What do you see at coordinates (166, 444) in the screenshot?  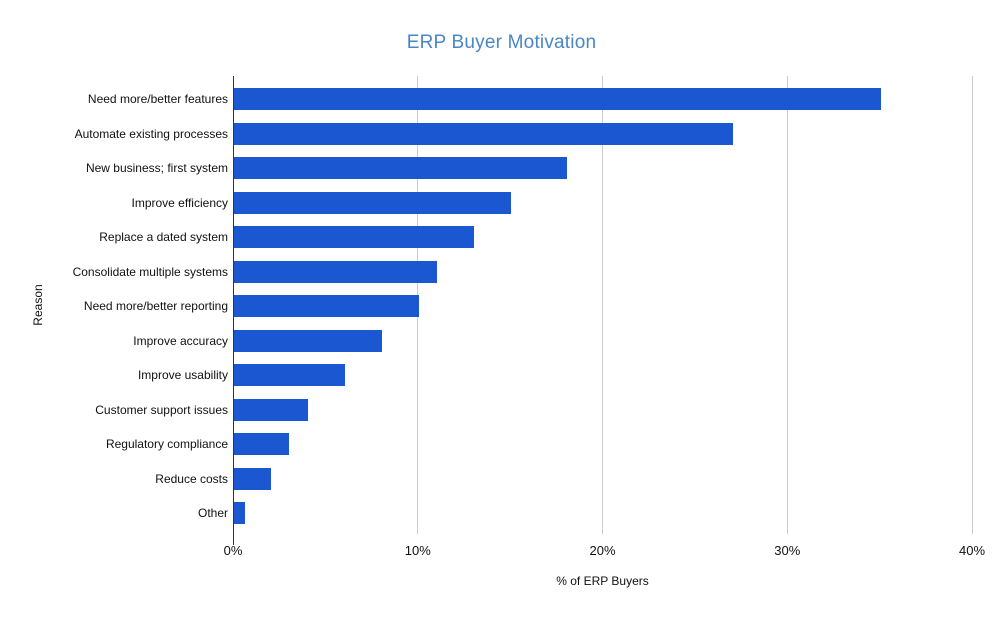 I see `category-label-11: Regulatory compliance` at bounding box center [166, 444].